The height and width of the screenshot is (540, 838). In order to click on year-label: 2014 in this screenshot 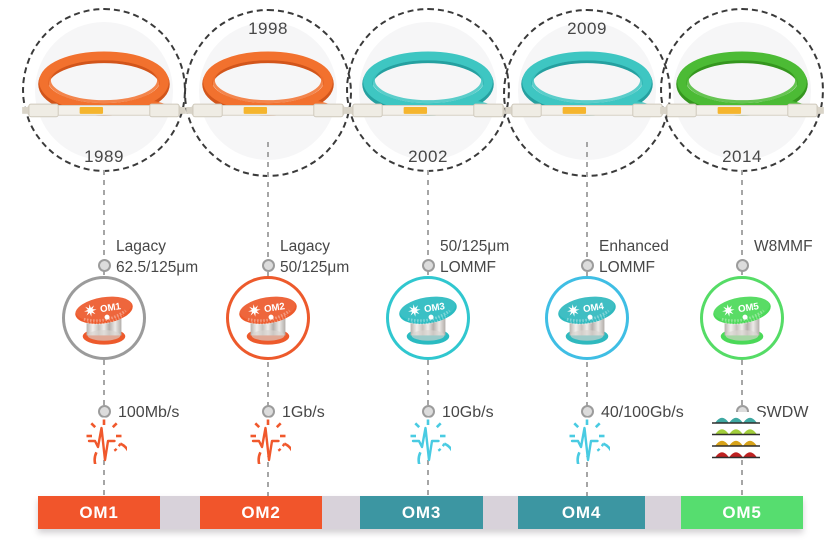, I will do `click(742, 156)`.